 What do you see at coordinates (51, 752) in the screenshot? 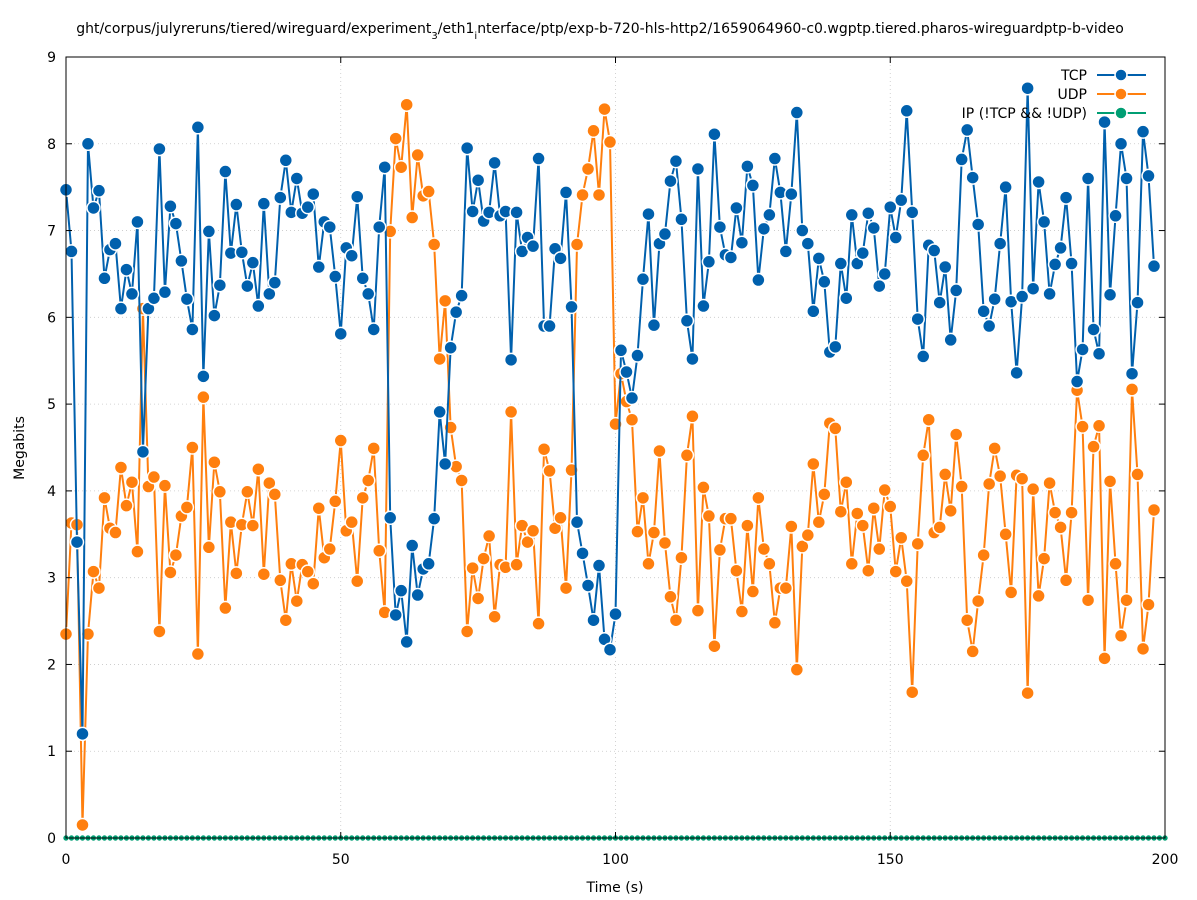
I see `y-tick-label: 1` at bounding box center [51, 752].